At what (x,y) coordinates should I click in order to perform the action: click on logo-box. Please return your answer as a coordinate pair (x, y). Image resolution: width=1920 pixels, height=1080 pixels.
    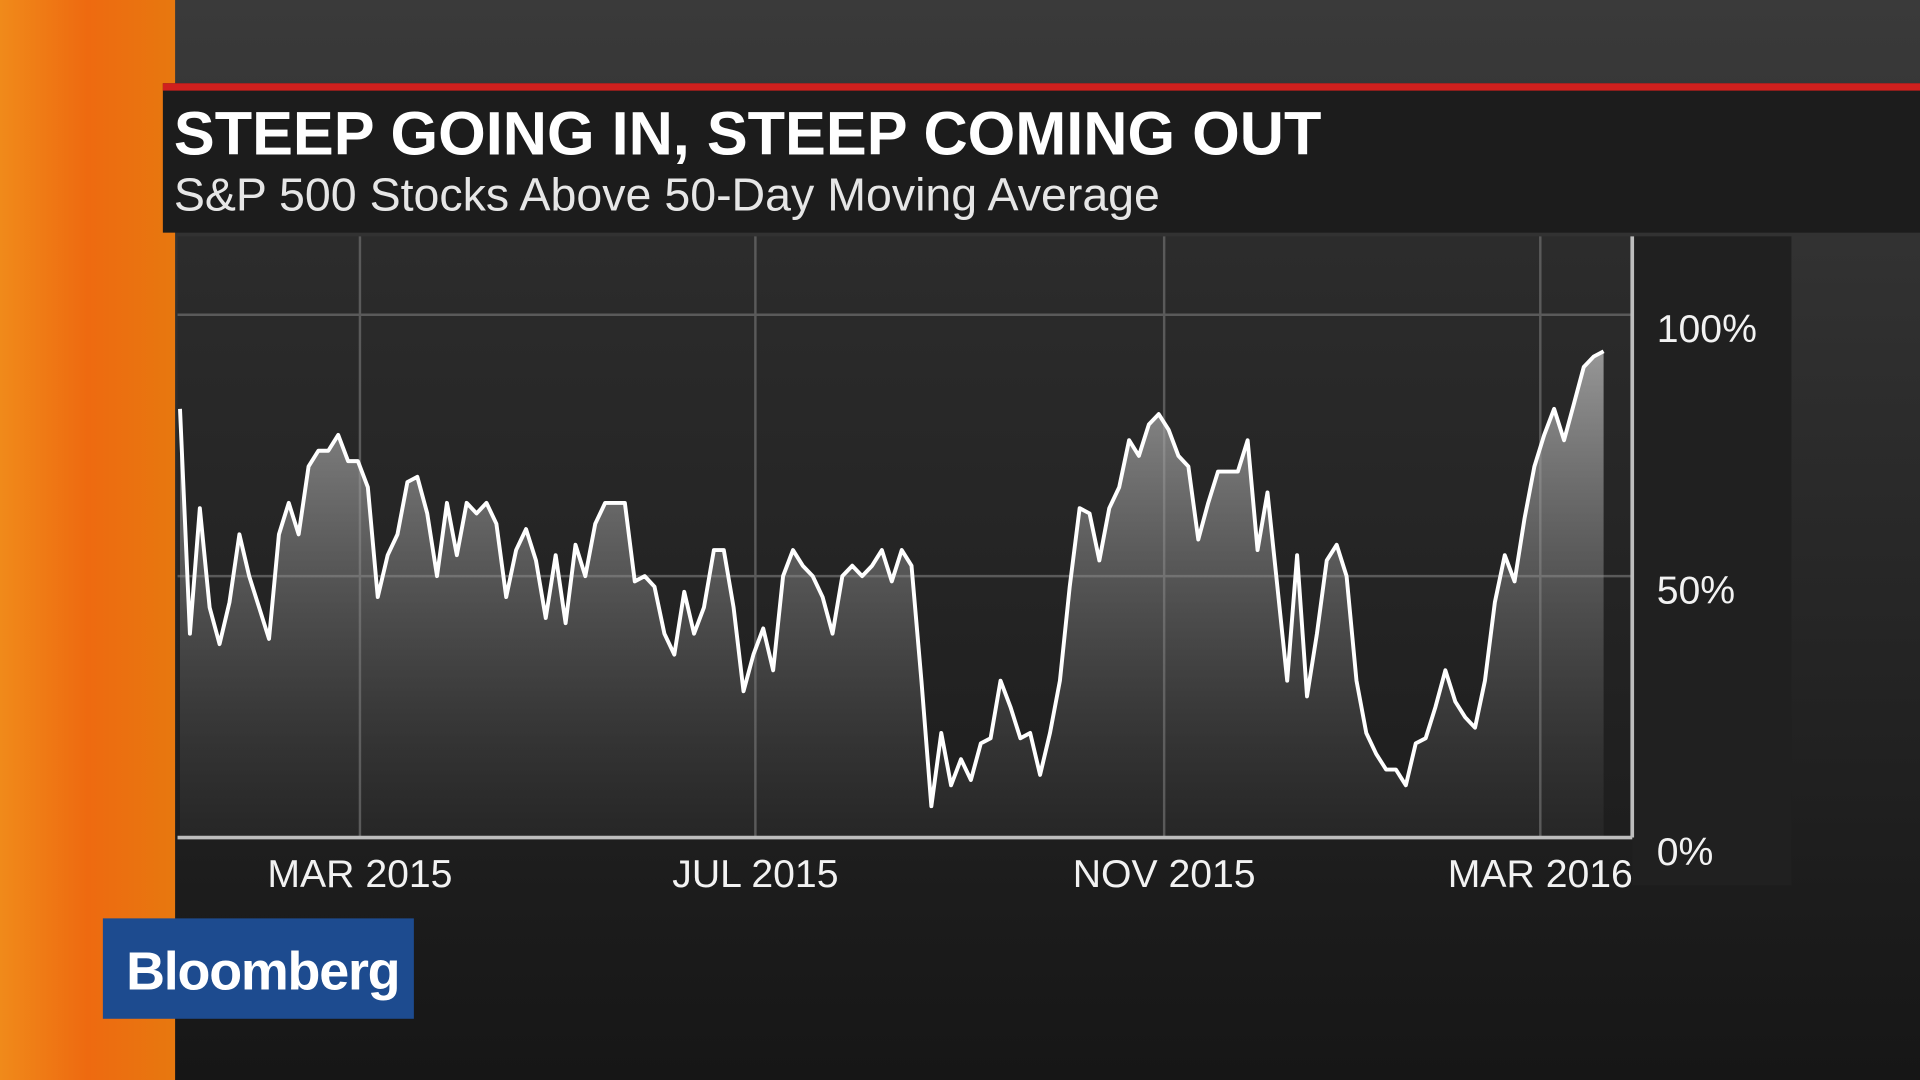
    Looking at the image, I should click on (258, 968).